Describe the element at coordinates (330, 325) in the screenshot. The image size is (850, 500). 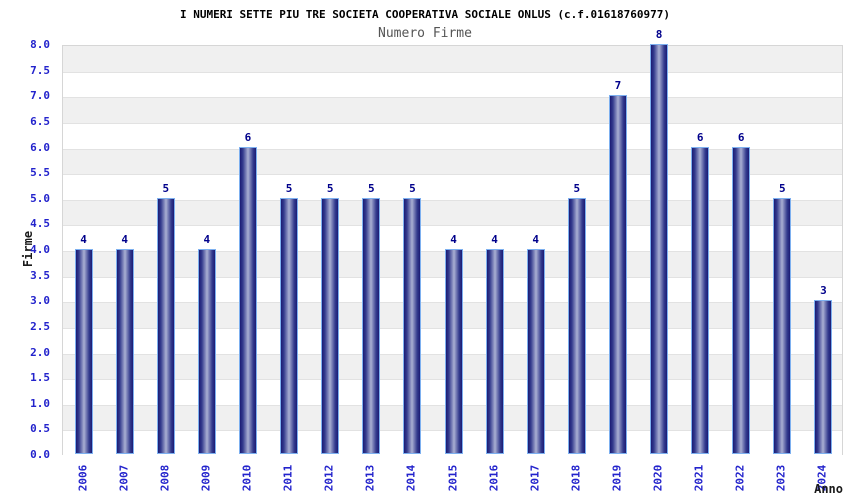
I see `bar-2012` at that location.